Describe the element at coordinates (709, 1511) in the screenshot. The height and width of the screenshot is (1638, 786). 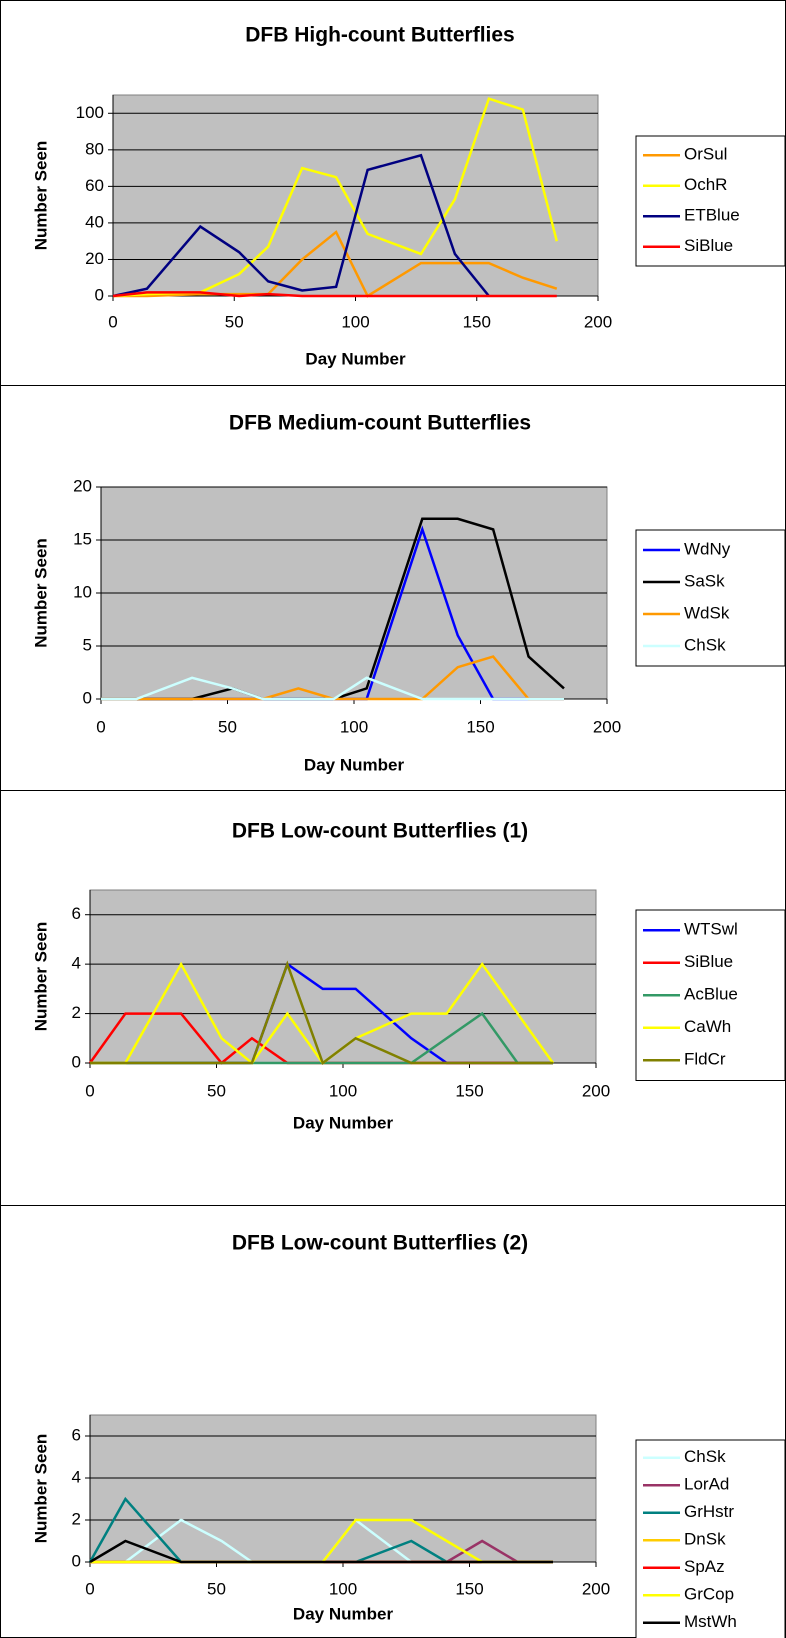
I see `legend-label: GrHstr` at that location.